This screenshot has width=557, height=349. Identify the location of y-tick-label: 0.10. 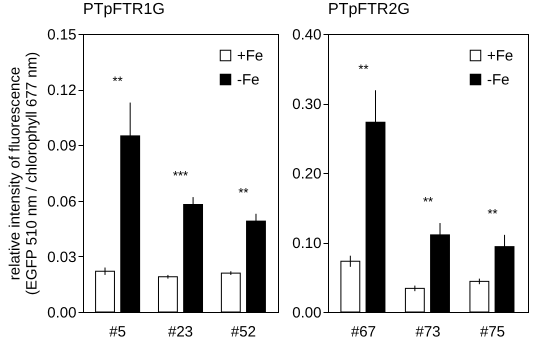
(307, 243).